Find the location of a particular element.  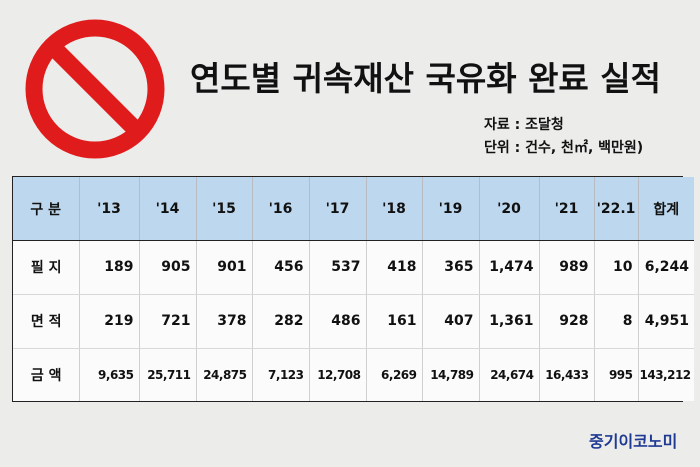

table-cell: 282 is located at coordinates (281, 321).